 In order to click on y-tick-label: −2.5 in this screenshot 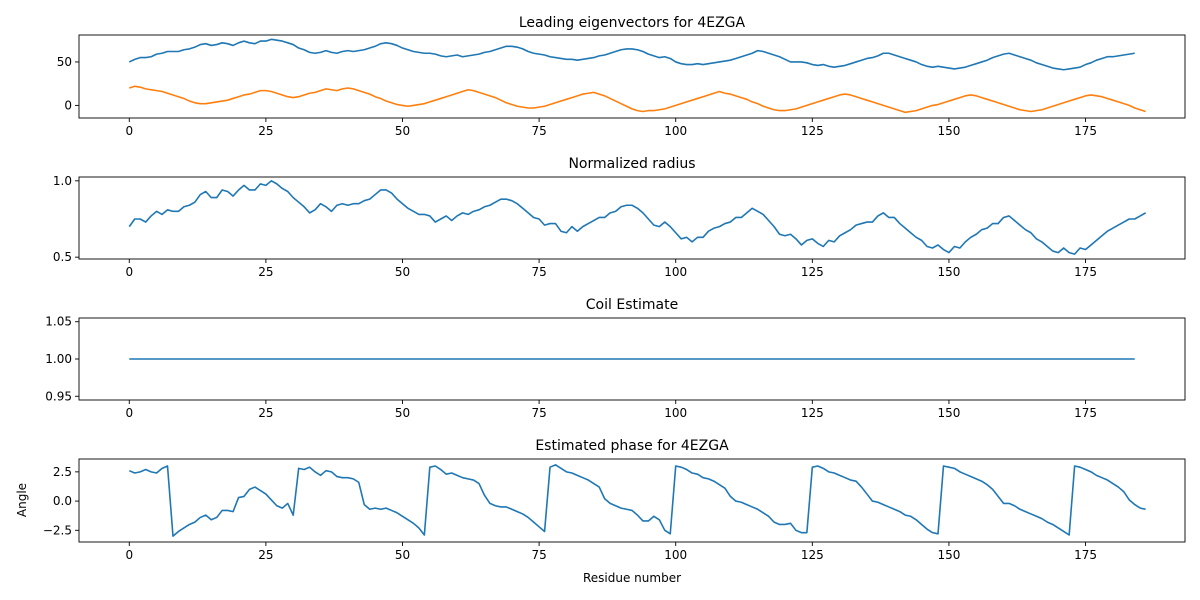, I will do `click(57, 530)`.